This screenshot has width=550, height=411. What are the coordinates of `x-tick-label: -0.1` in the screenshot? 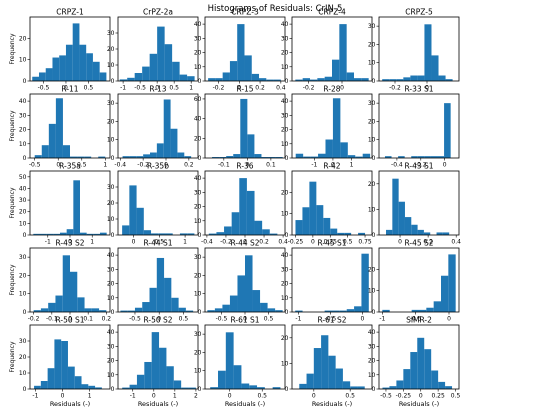 It's located at (52, 319).